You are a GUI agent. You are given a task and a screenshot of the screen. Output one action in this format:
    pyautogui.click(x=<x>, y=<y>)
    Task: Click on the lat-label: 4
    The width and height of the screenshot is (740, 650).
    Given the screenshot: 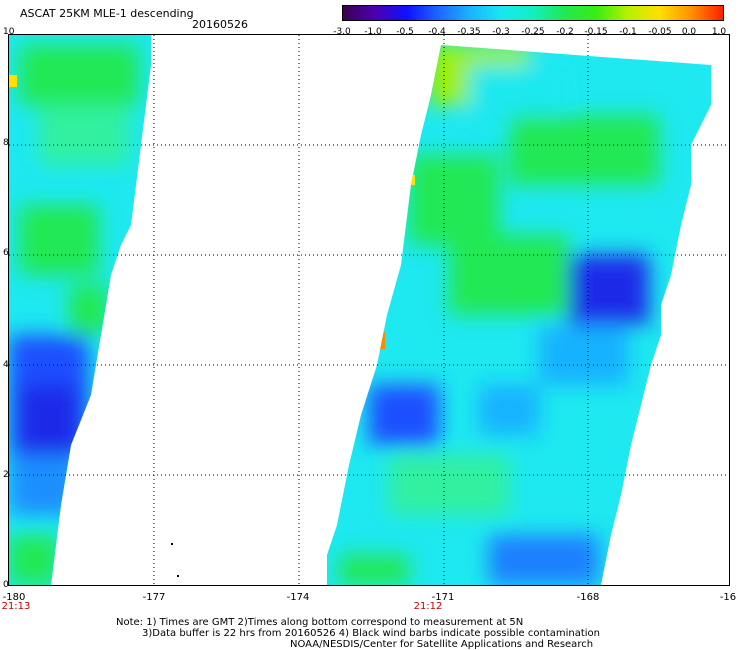 What is the action you would take?
    pyautogui.click(x=6, y=365)
    